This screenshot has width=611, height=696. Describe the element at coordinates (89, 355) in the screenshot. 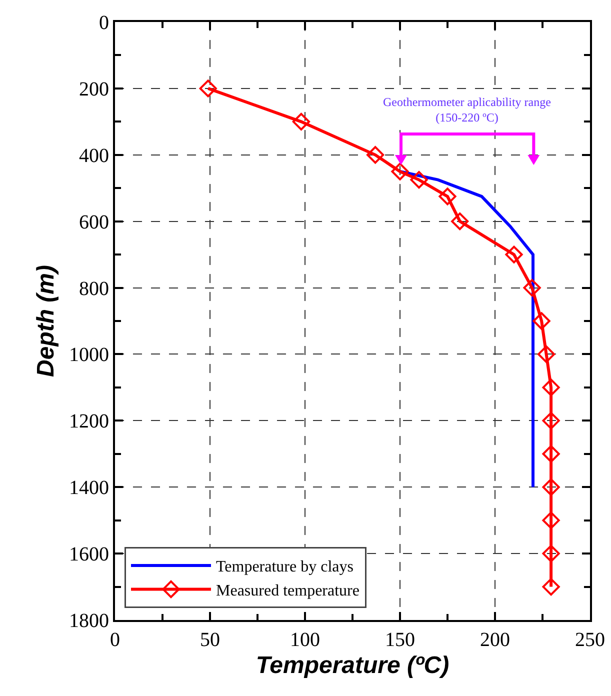

I see `y-tick-label: 1000` at that location.